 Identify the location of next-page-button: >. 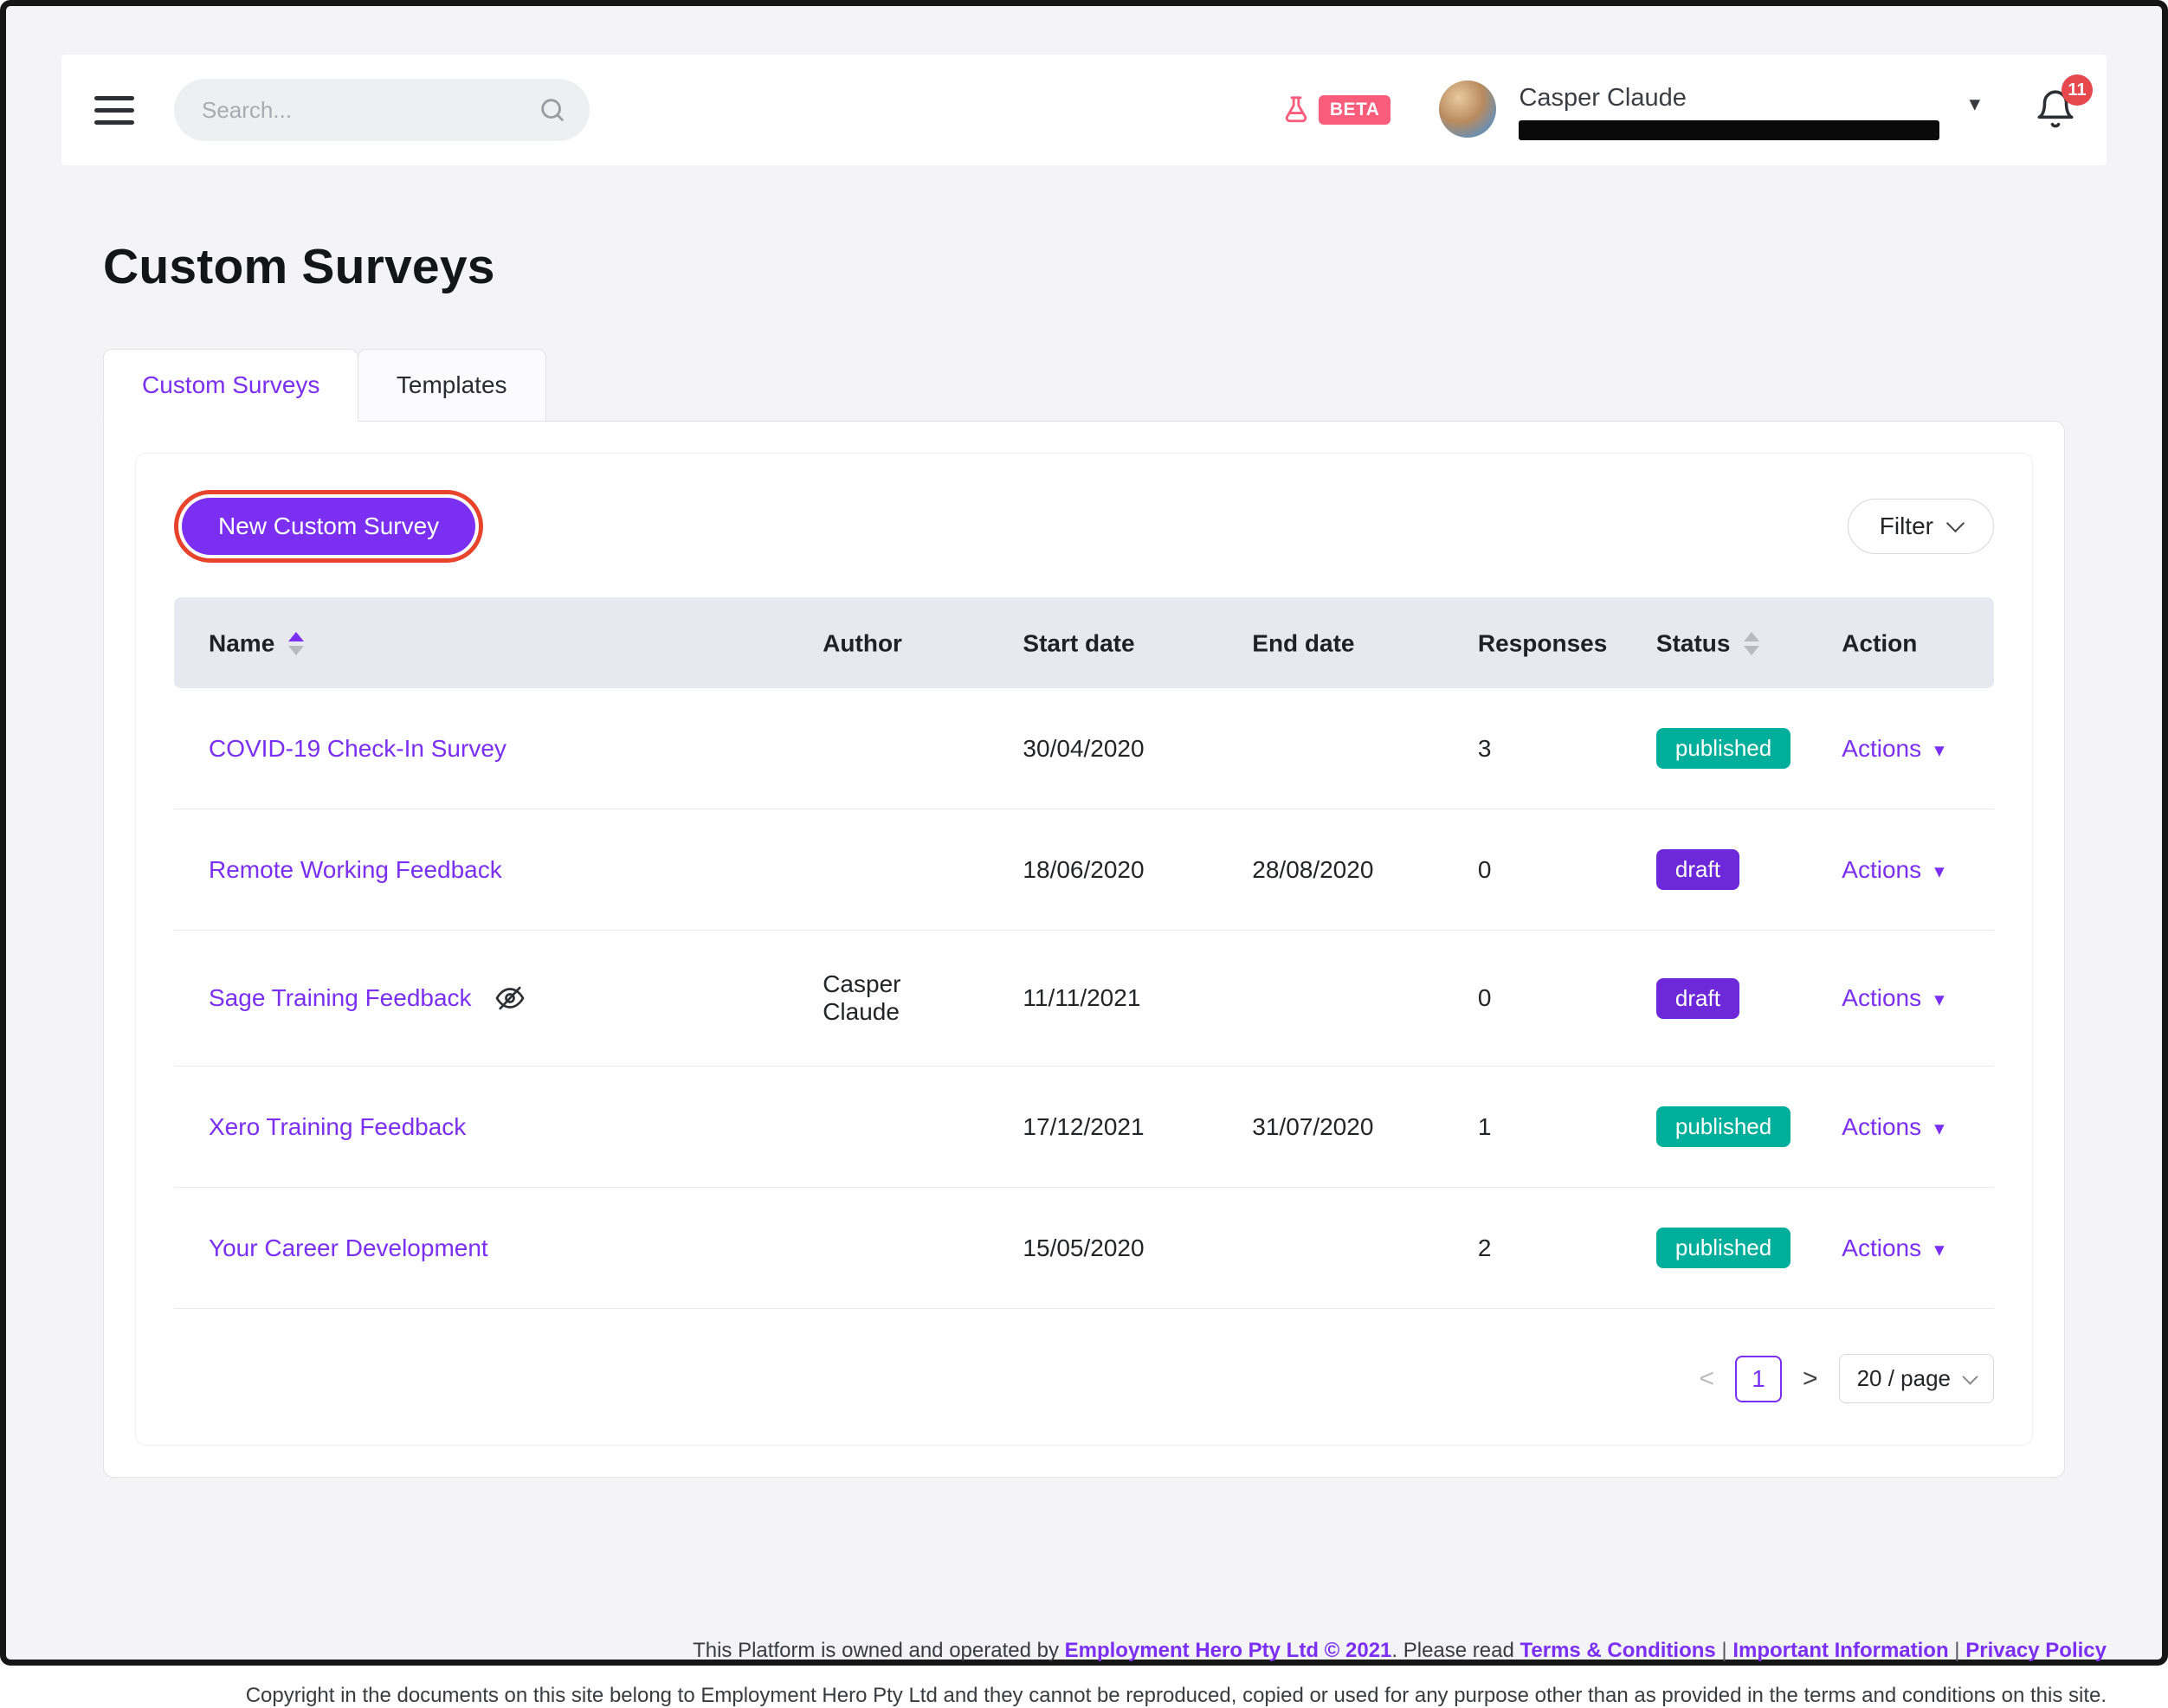
(1810, 1378).